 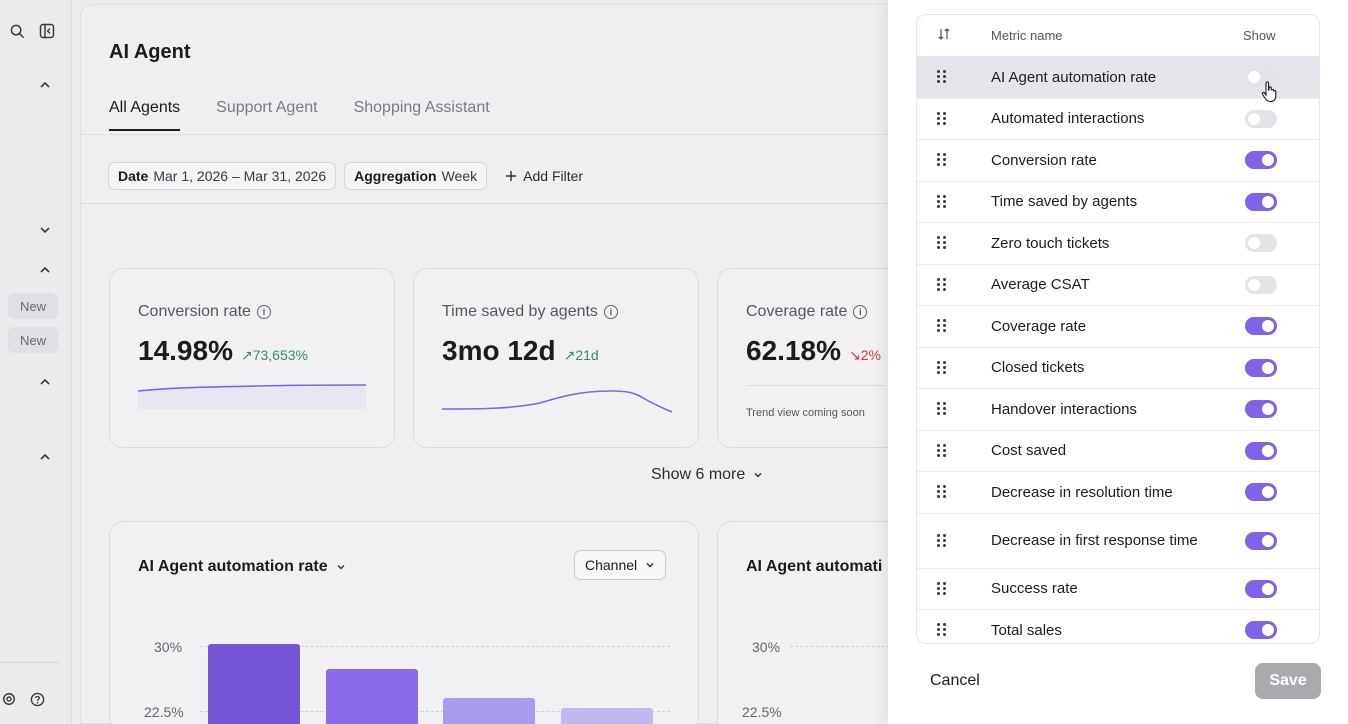 What do you see at coordinates (544, 176) in the screenshot?
I see `add-filter-button: Add Filter` at bounding box center [544, 176].